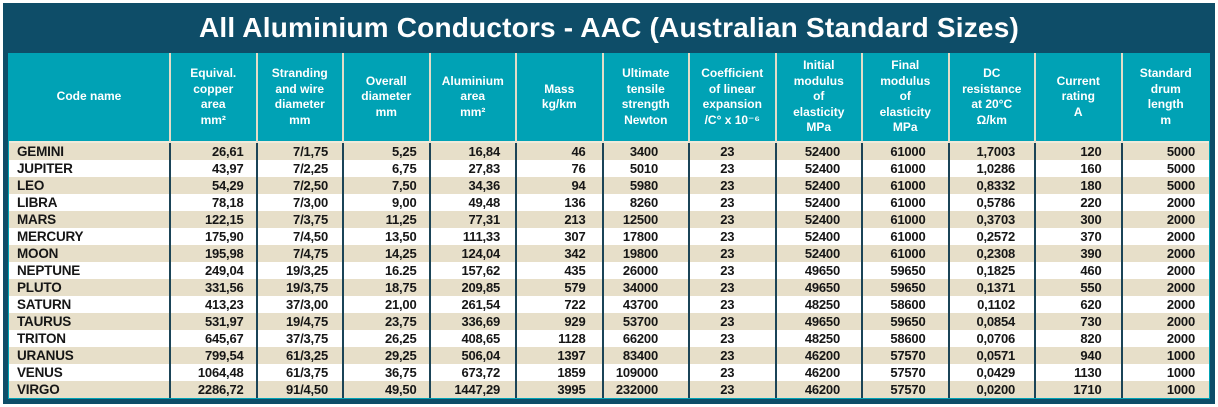  Describe the element at coordinates (300, 202) in the screenshot. I see `cell-stranding-wire-dia: 7/3,00` at that location.